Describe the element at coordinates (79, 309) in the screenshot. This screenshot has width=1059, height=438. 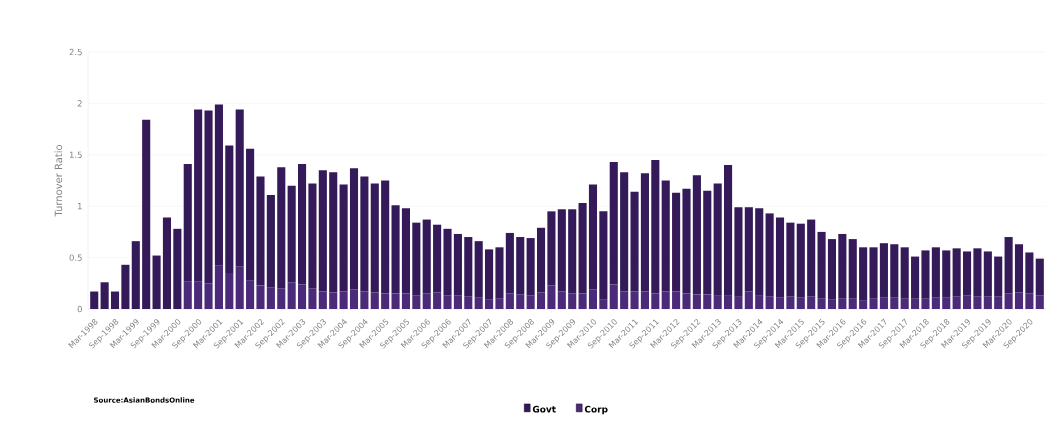
I see `y-tick-label: 0` at that location.